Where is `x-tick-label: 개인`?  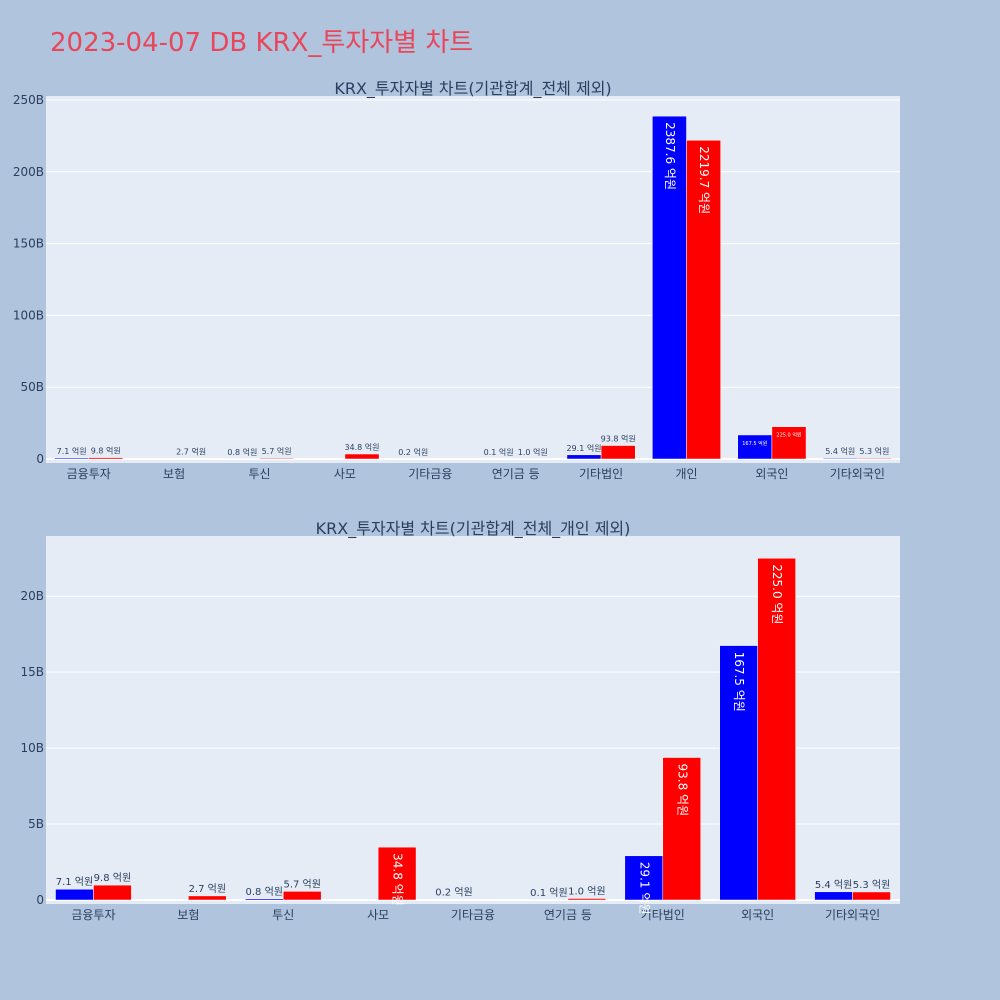
x-tick-label: 개인 is located at coordinates (686, 474).